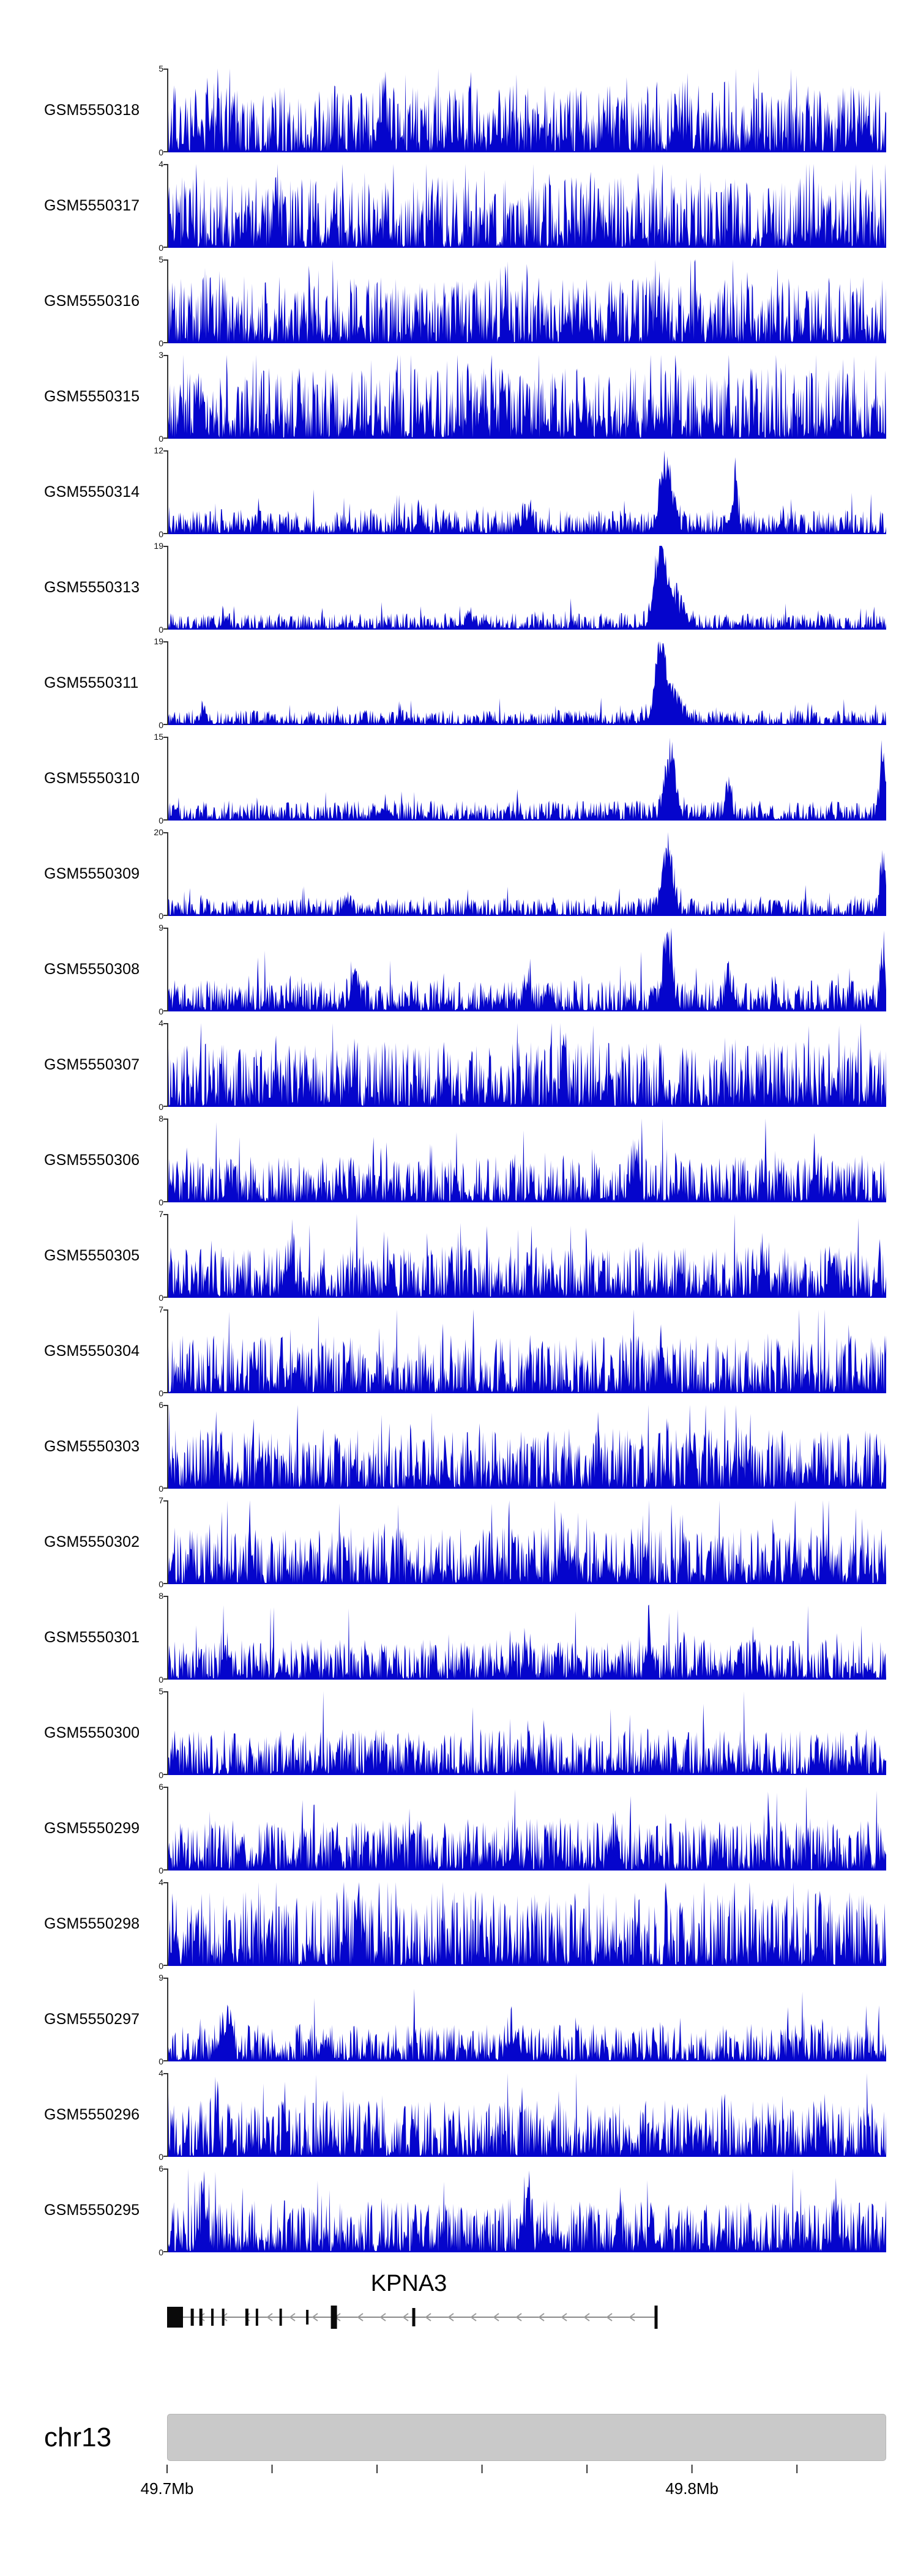  What do you see at coordinates (526, 2437) in the screenshot?
I see `chromosome-ideogram` at bounding box center [526, 2437].